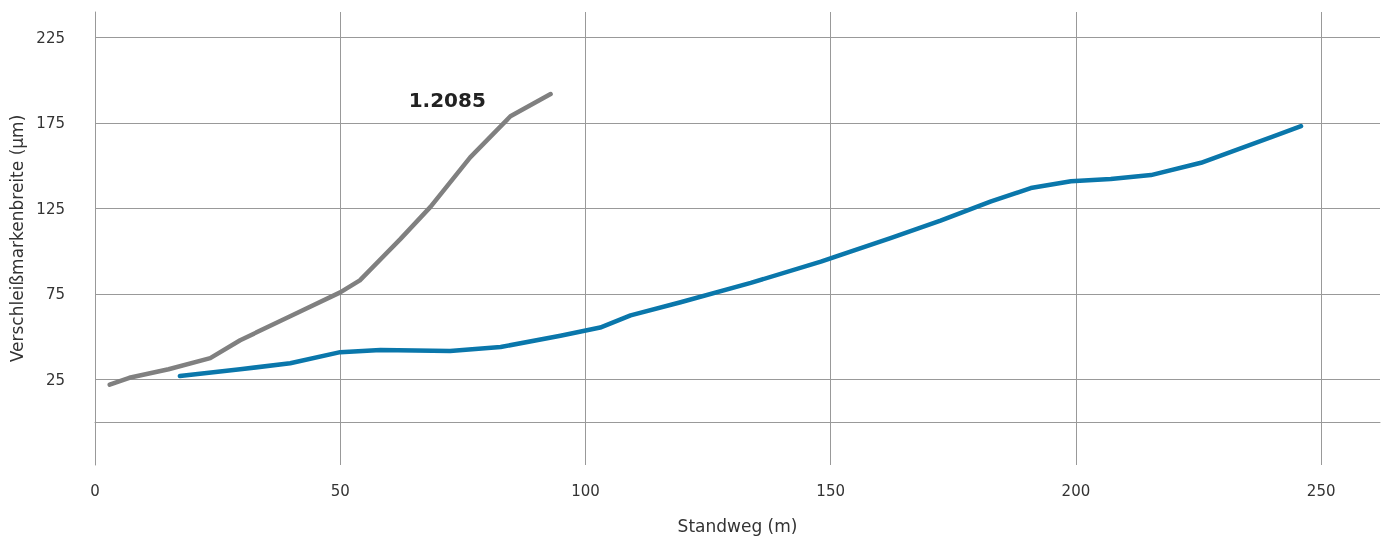  What do you see at coordinates (50, 208) in the screenshot?
I see `y-tick-label: 125` at bounding box center [50, 208].